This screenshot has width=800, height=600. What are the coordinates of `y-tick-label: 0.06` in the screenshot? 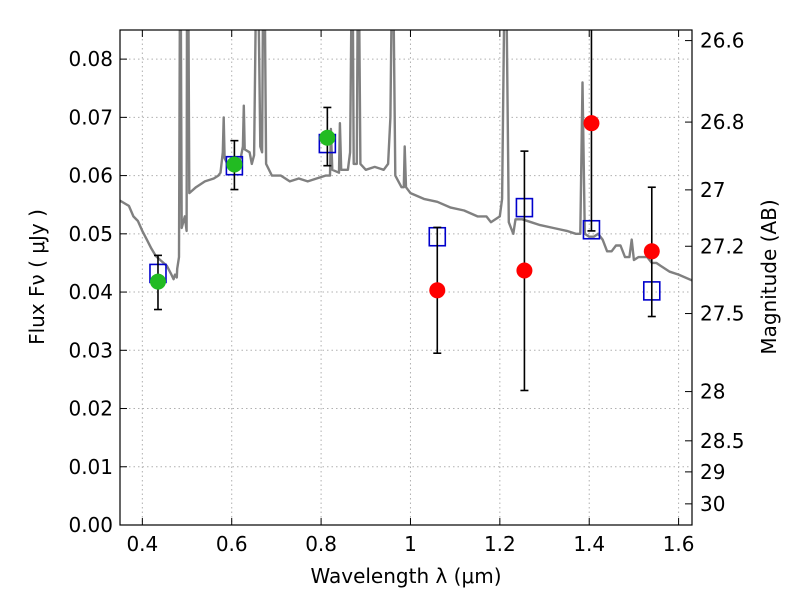 It's located at (90, 176).